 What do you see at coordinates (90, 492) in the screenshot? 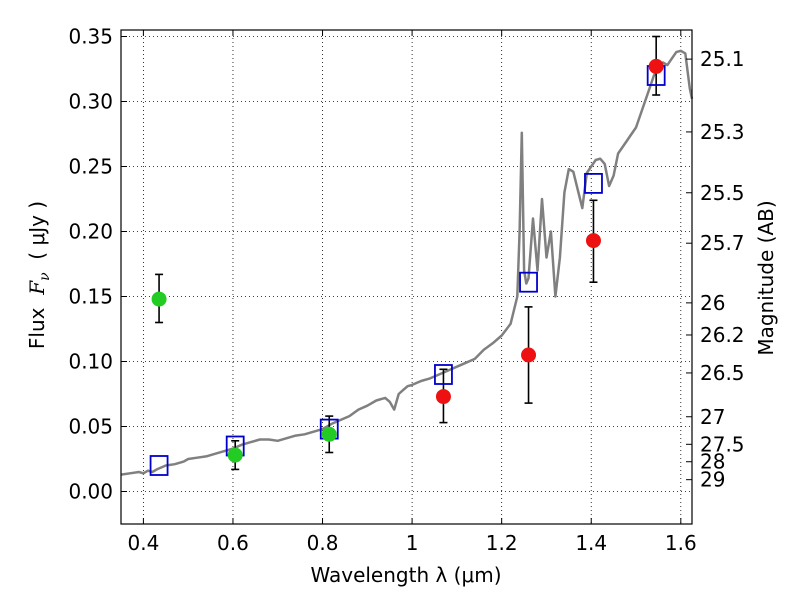
I see `y-tick-label: 0.00` at bounding box center [90, 492].